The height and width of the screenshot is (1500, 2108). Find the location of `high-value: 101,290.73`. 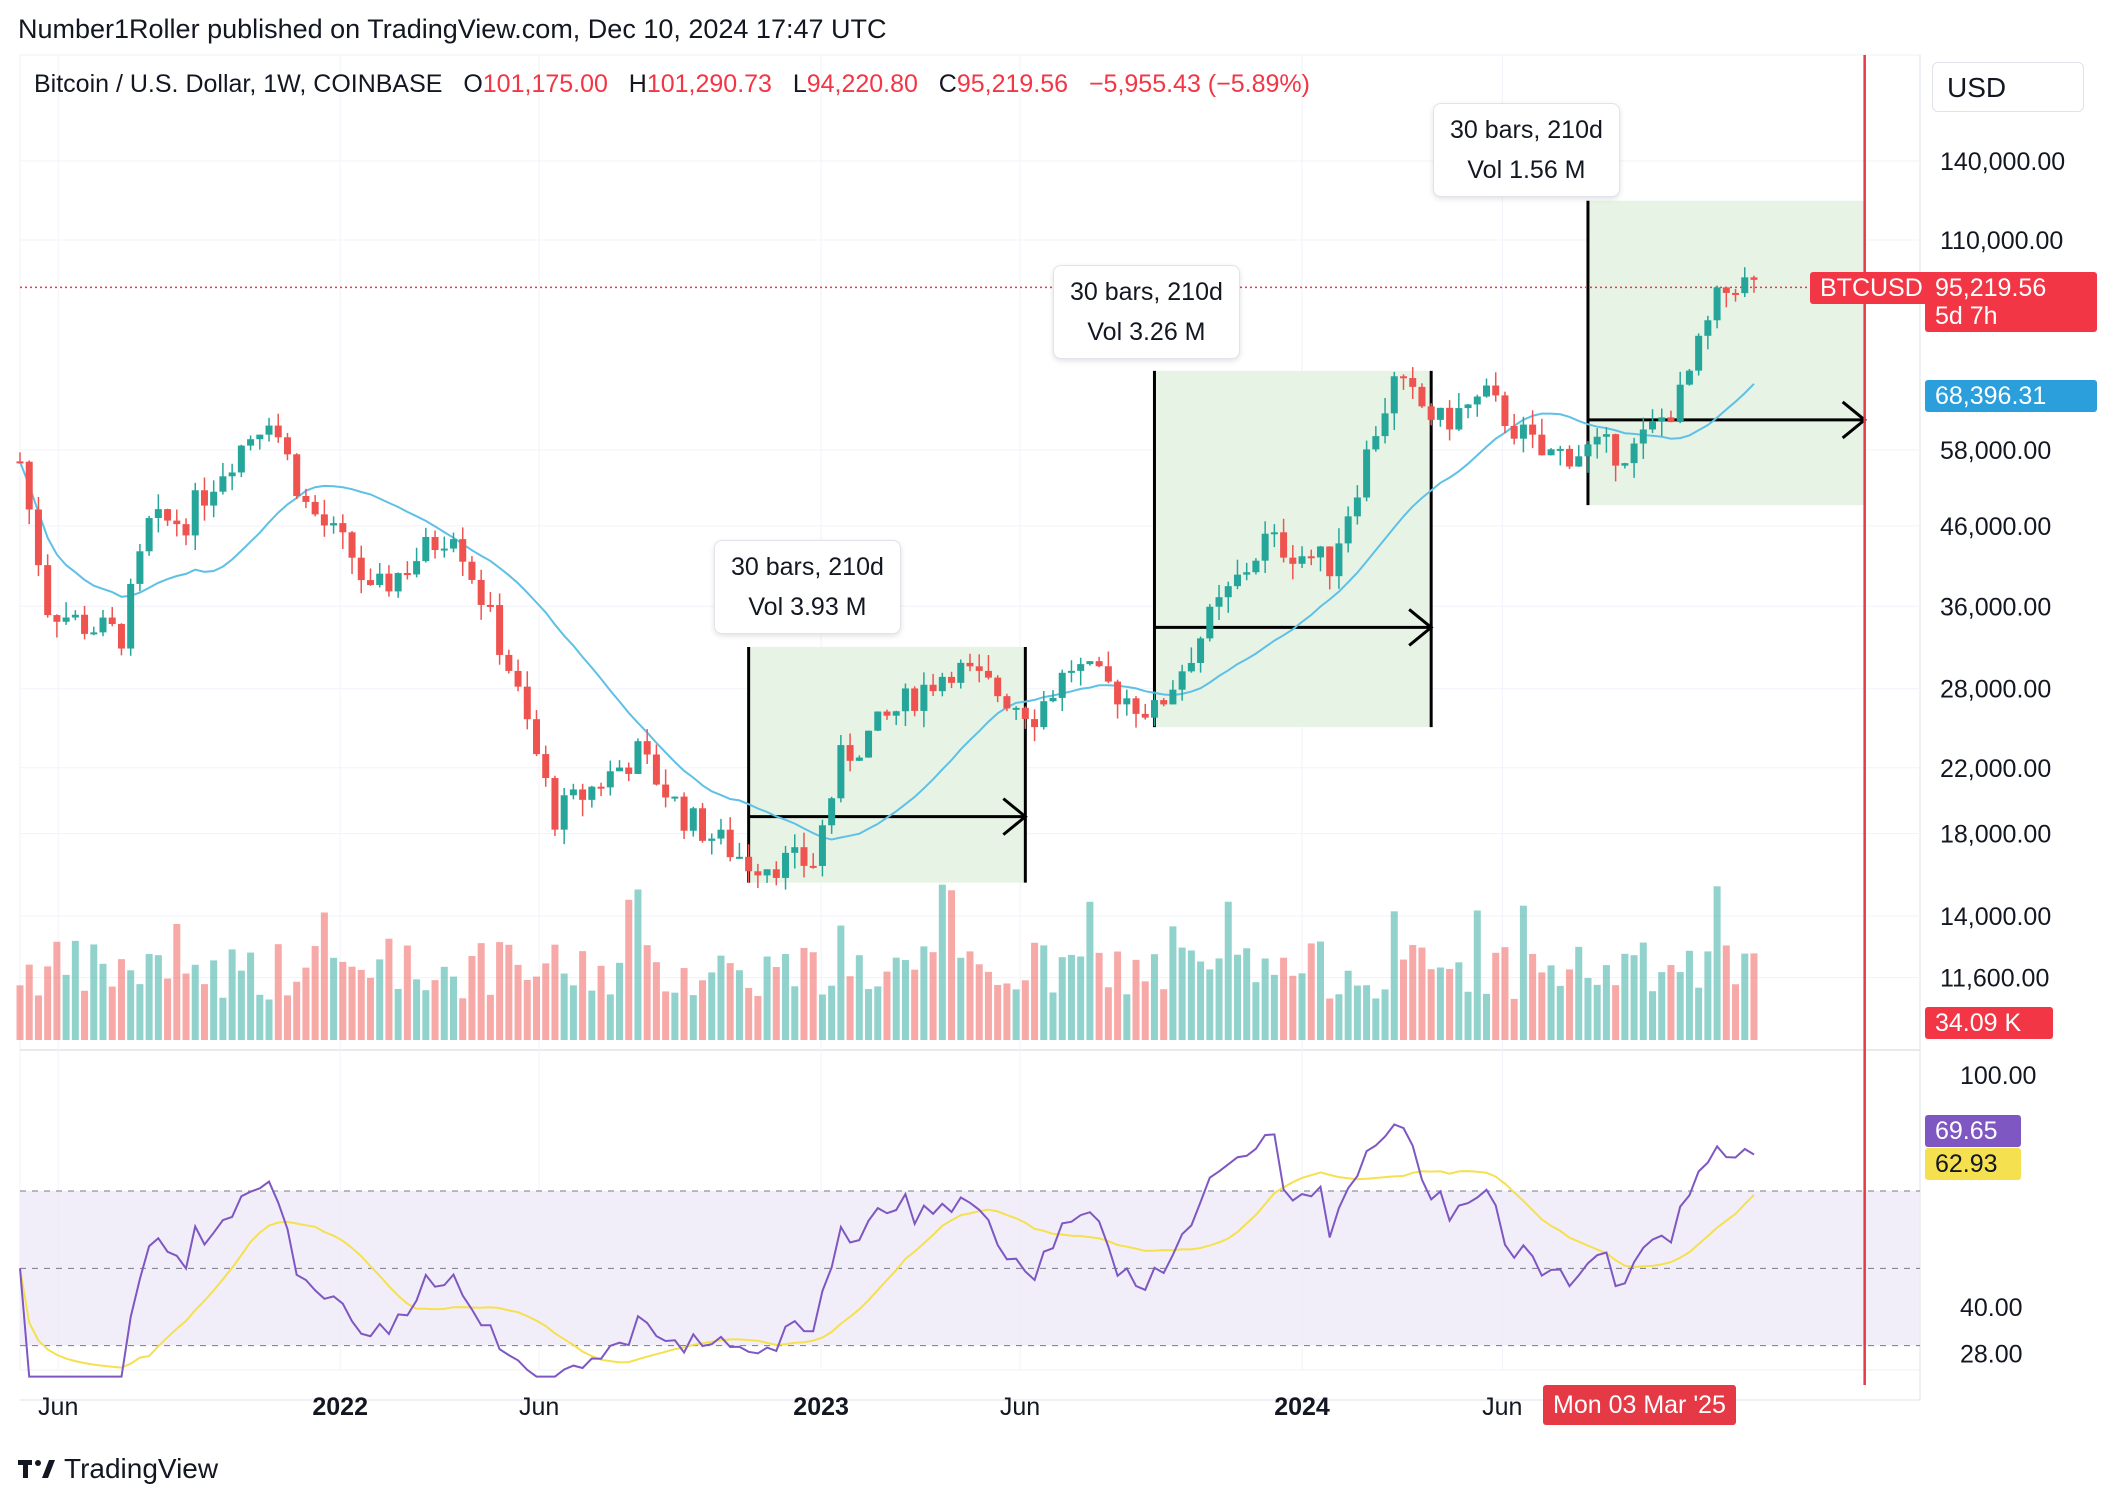

high-value: 101,290.73 is located at coordinates (709, 84).